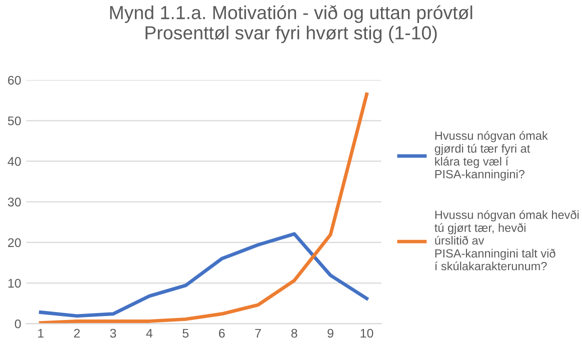 Image resolution: width=582 pixels, height=348 pixels. Describe the element at coordinates (294, 333) in the screenshot. I see `x-tick-label: 8` at that location.